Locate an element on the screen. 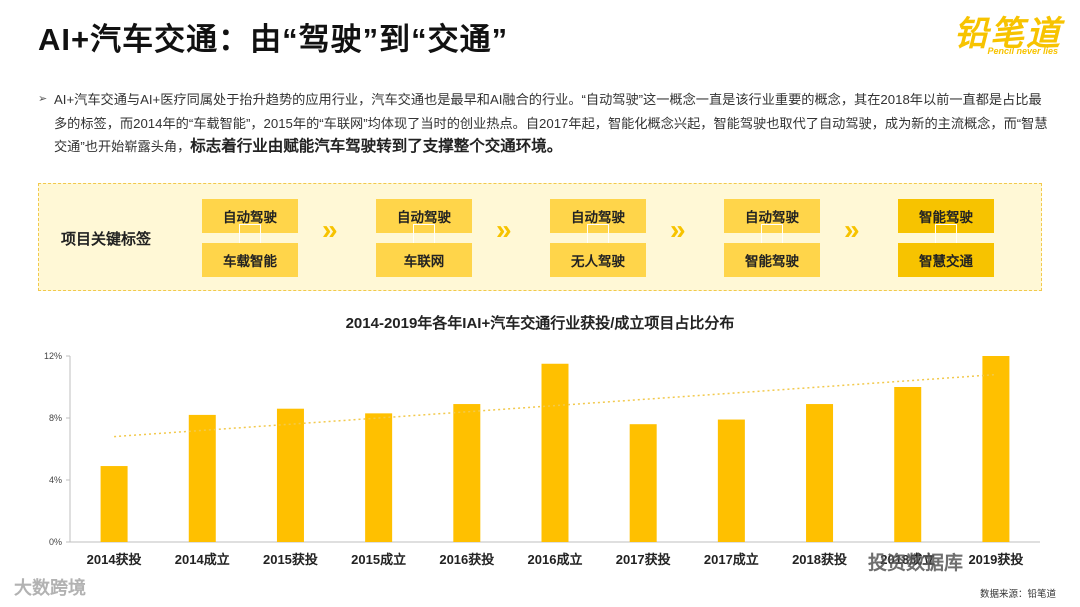 The width and height of the screenshot is (1080, 607). x-tick-label: 2018成立 is located at coordinates (907, 559).